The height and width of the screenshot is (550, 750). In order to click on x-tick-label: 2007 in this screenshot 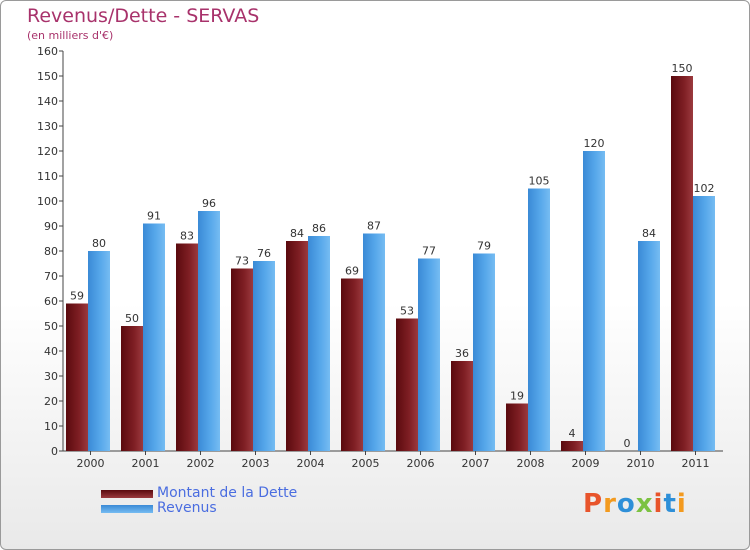, I will do `click(476, 463)`.